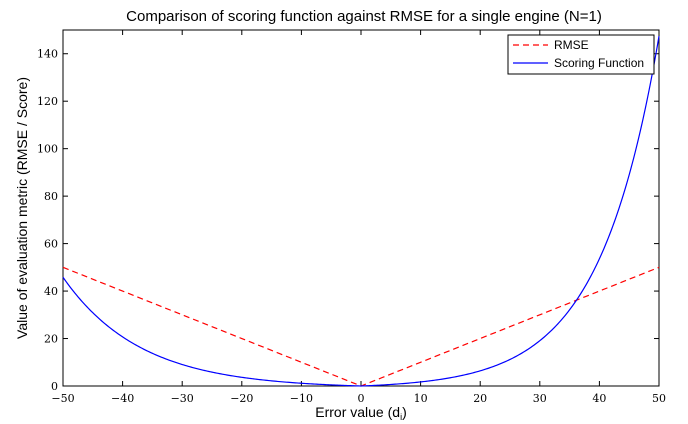  I want to click on x-axis-label-main: Error value (d, so click(357, 412).